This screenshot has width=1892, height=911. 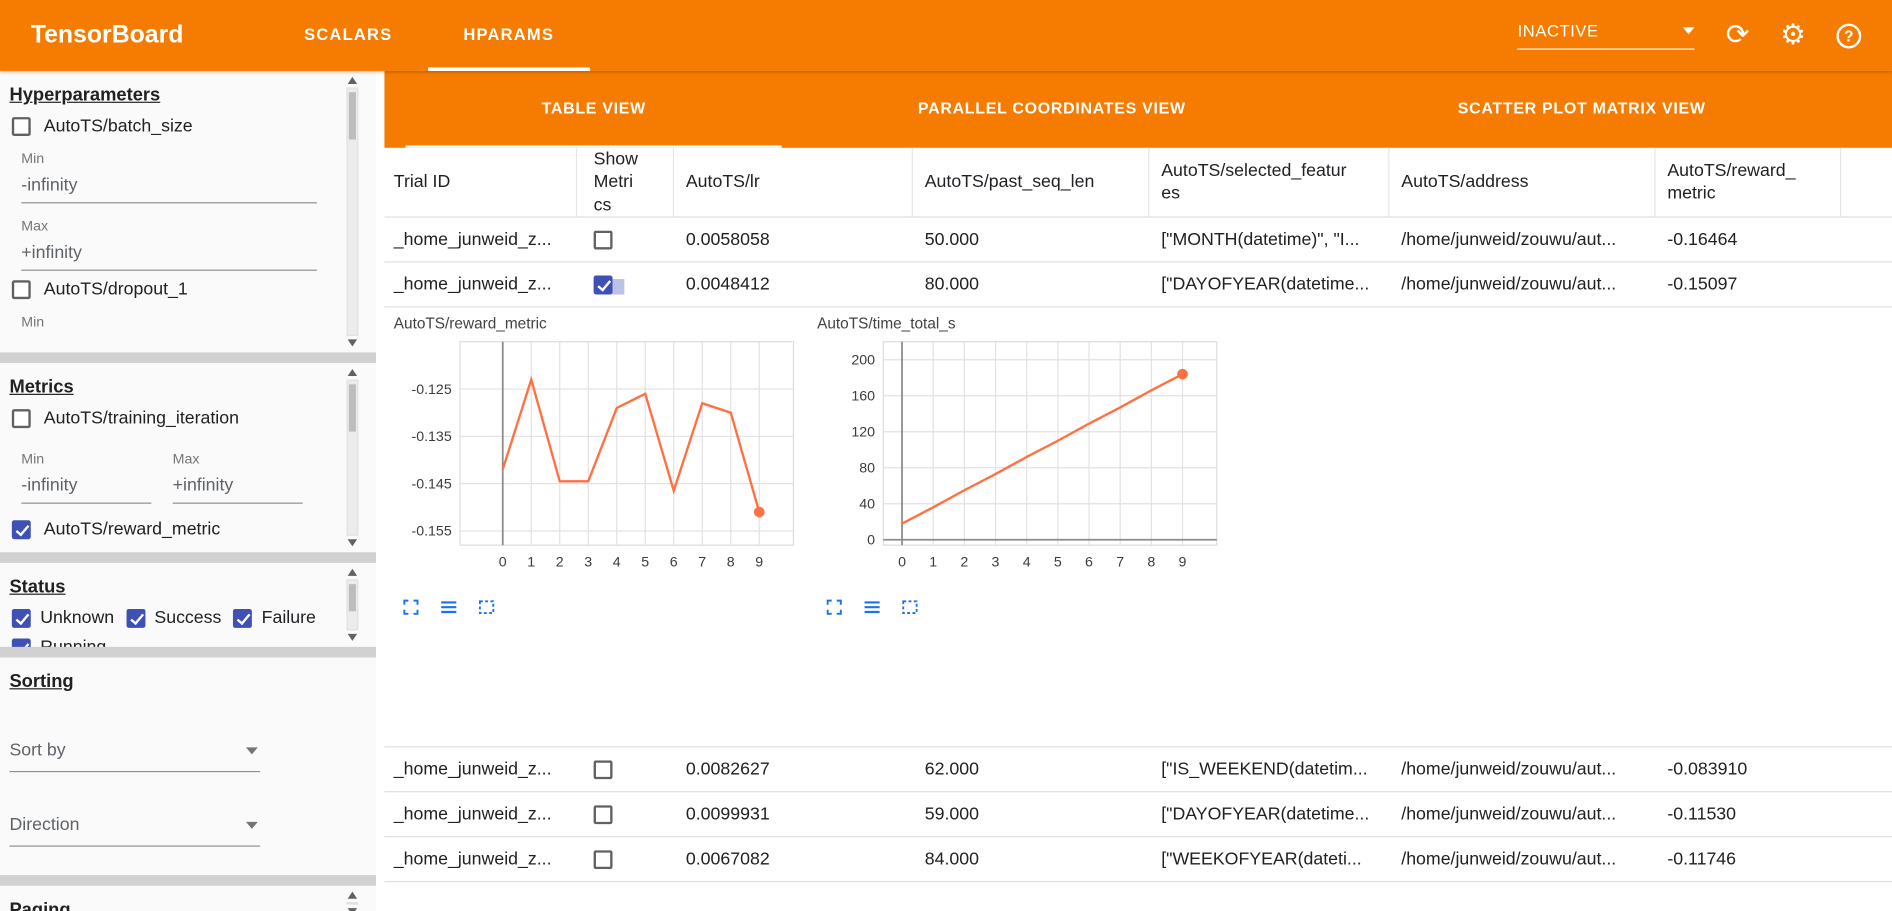 What do you see at coordinates (1737, 34) in the screenshot?
I see `refresh-icon: ⟳` at bounding box center [1737, 34].